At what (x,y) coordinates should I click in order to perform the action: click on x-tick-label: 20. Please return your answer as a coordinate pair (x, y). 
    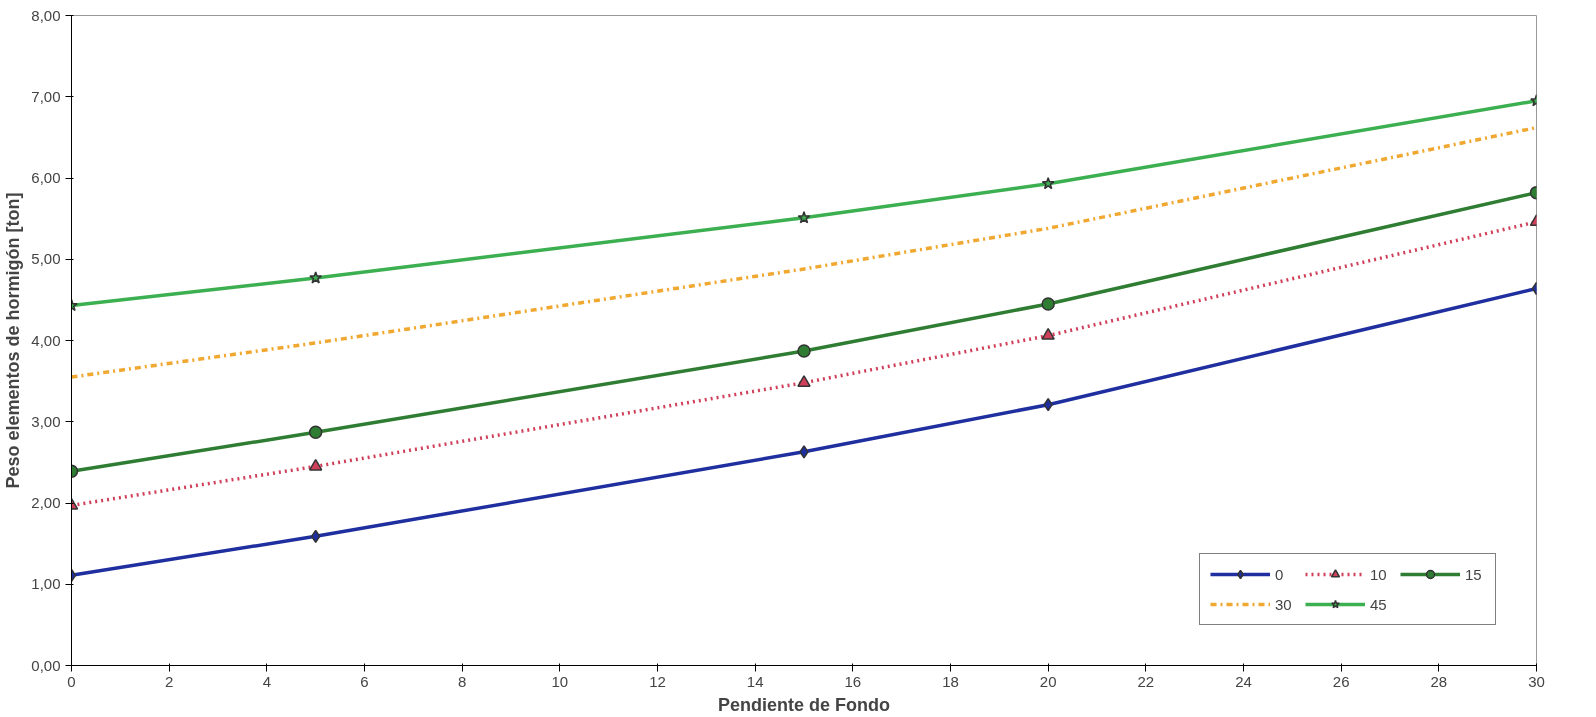
    Looking at the image, I should click on (1048, 681).